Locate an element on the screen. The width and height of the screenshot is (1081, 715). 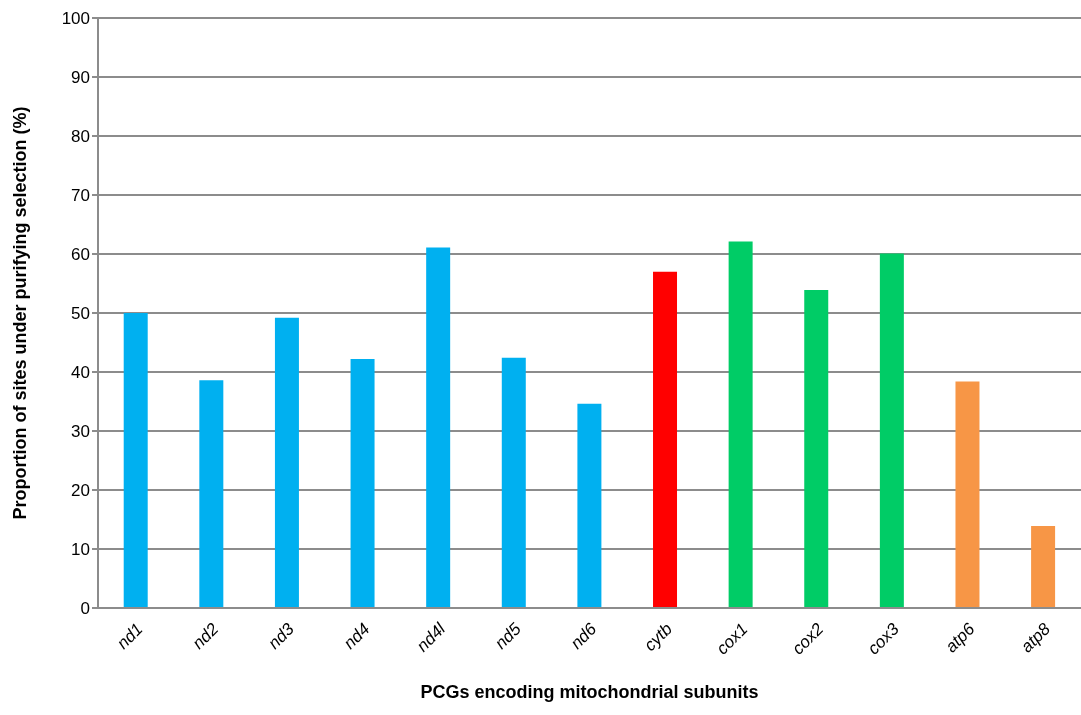
y-tick-label: 70 is located at coordinates (80, 196).